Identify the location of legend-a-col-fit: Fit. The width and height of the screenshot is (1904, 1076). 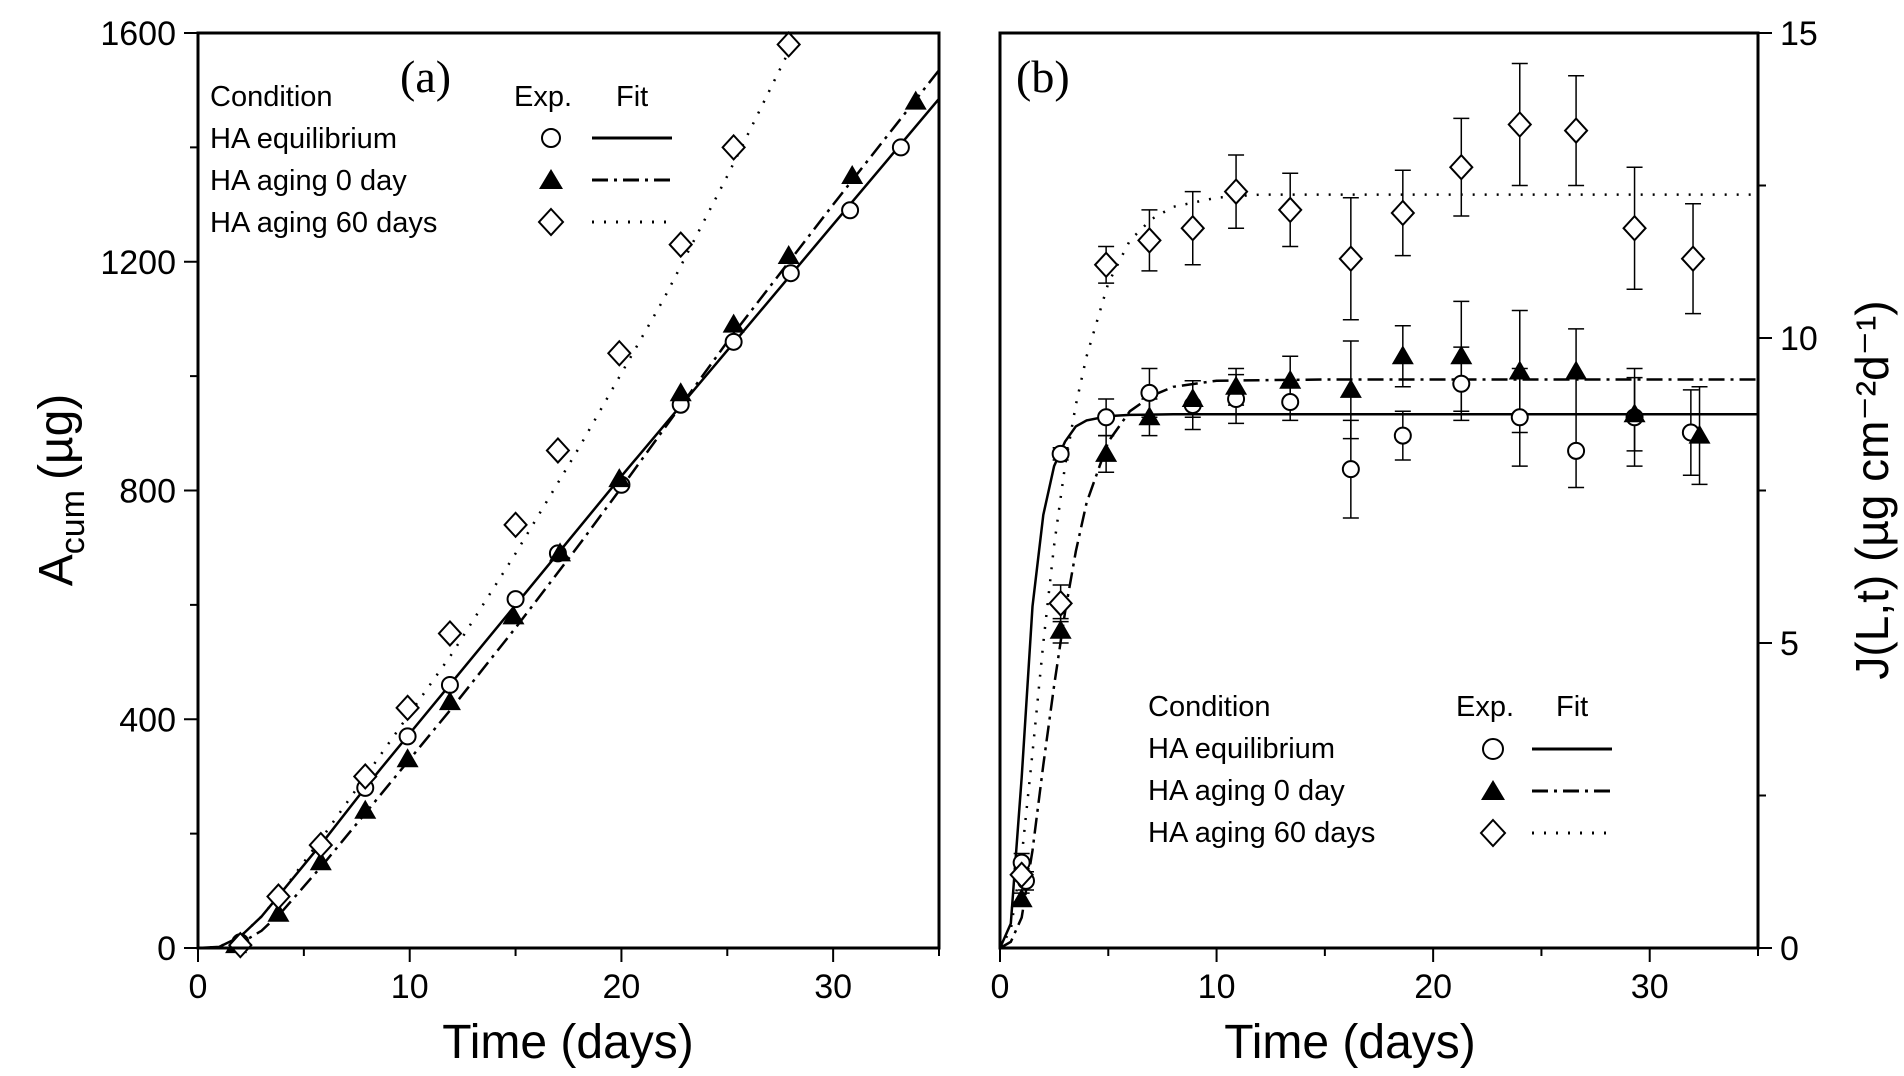
(632, 97).